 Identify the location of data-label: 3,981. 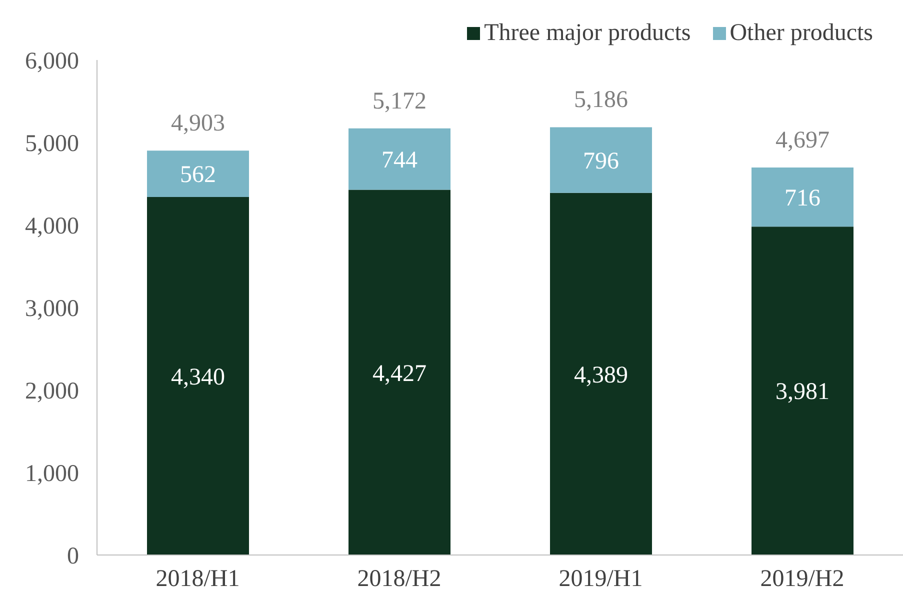
(803, 392).